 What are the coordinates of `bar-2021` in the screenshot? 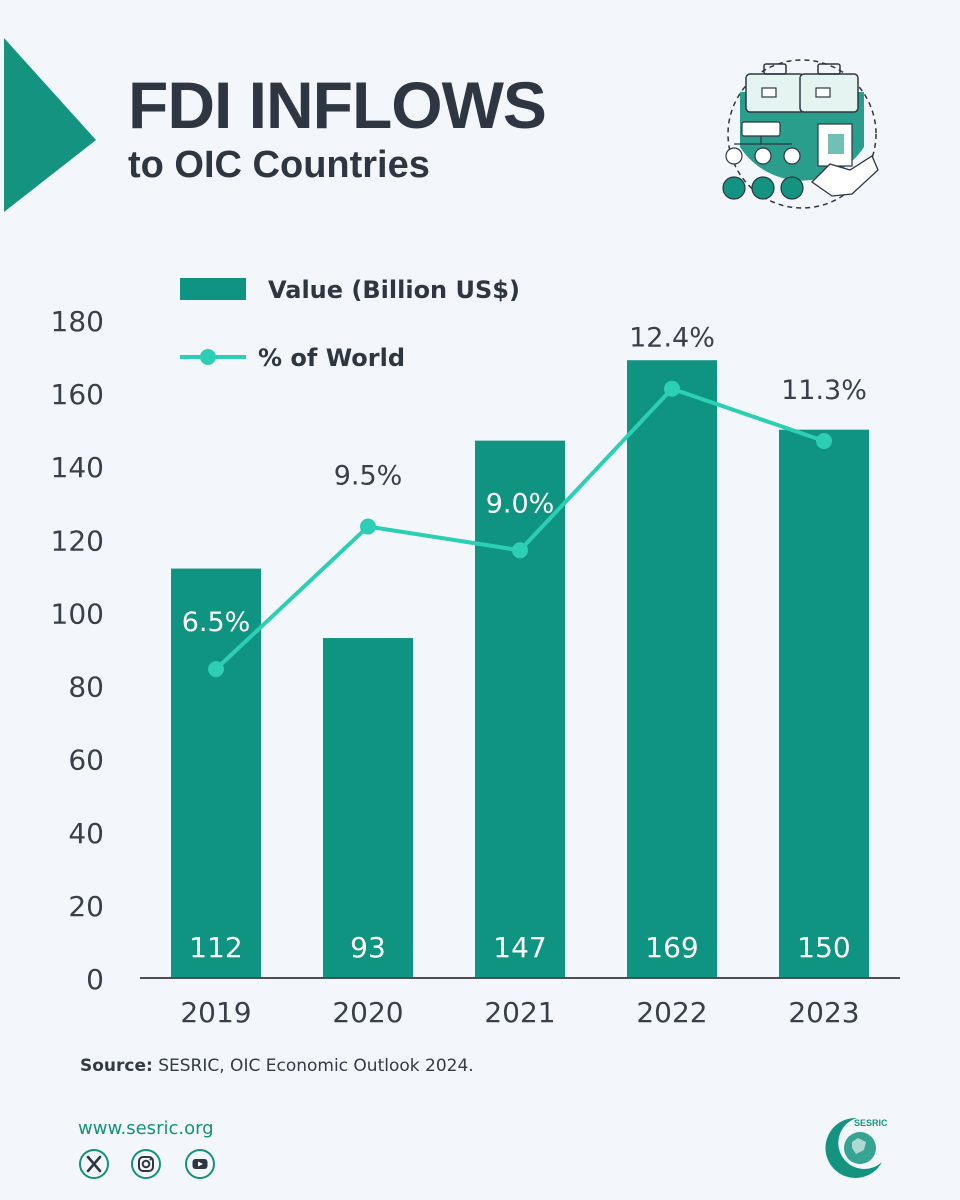 It's located at (520, 709).